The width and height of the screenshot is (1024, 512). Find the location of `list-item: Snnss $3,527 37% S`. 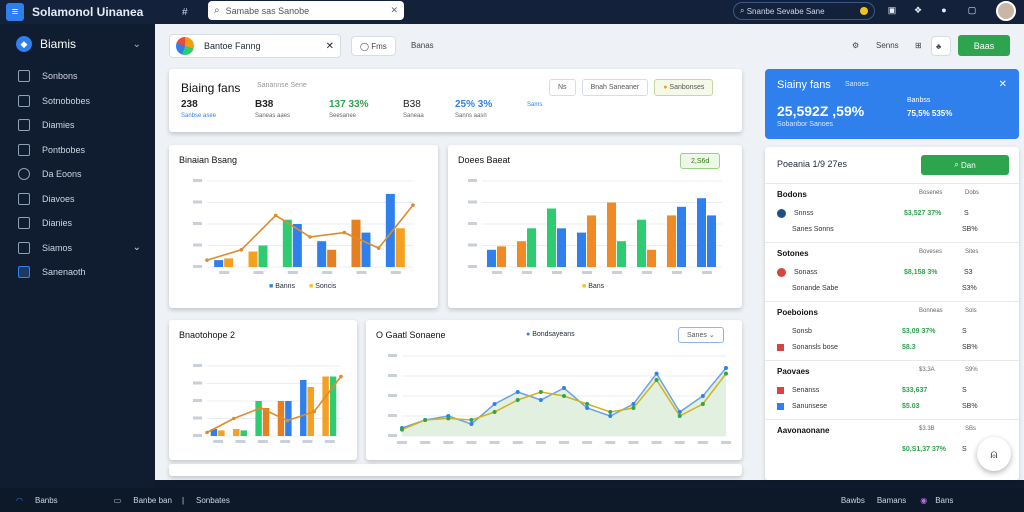

list-item: Snnss $3,527 37% S is located at coordinates (893, 213).